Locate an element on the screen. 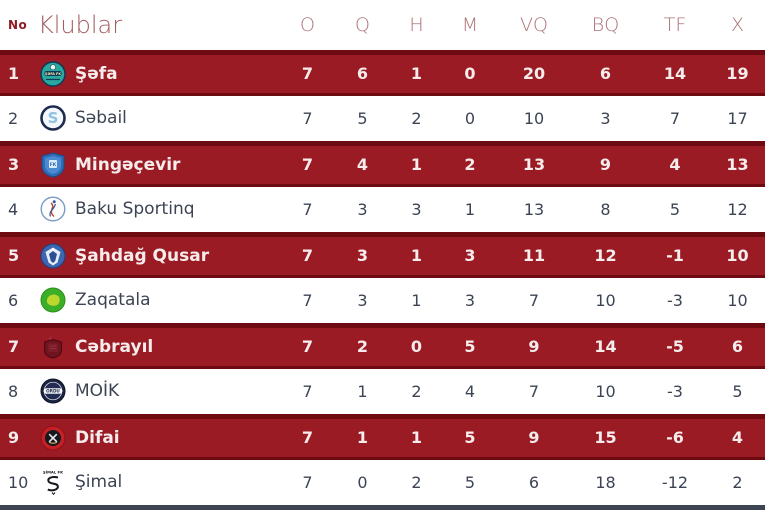  rank-cell: 8 is located at coordinates (13, 391).